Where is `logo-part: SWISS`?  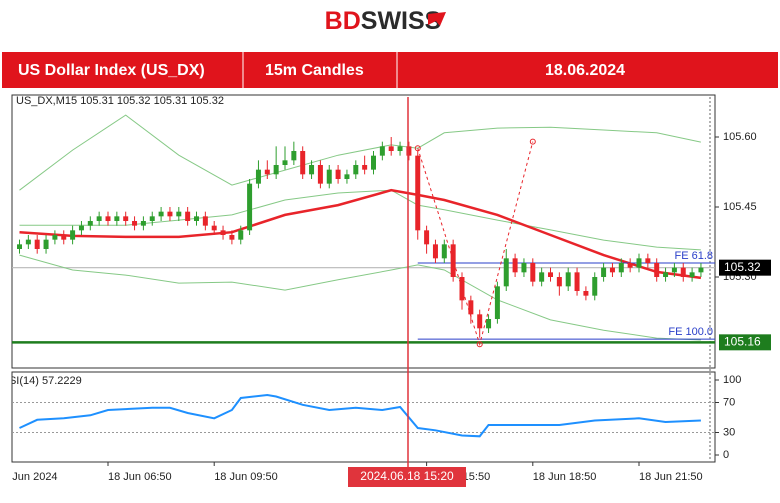
logo-part: SWISS is located at coordinates (401, 21).